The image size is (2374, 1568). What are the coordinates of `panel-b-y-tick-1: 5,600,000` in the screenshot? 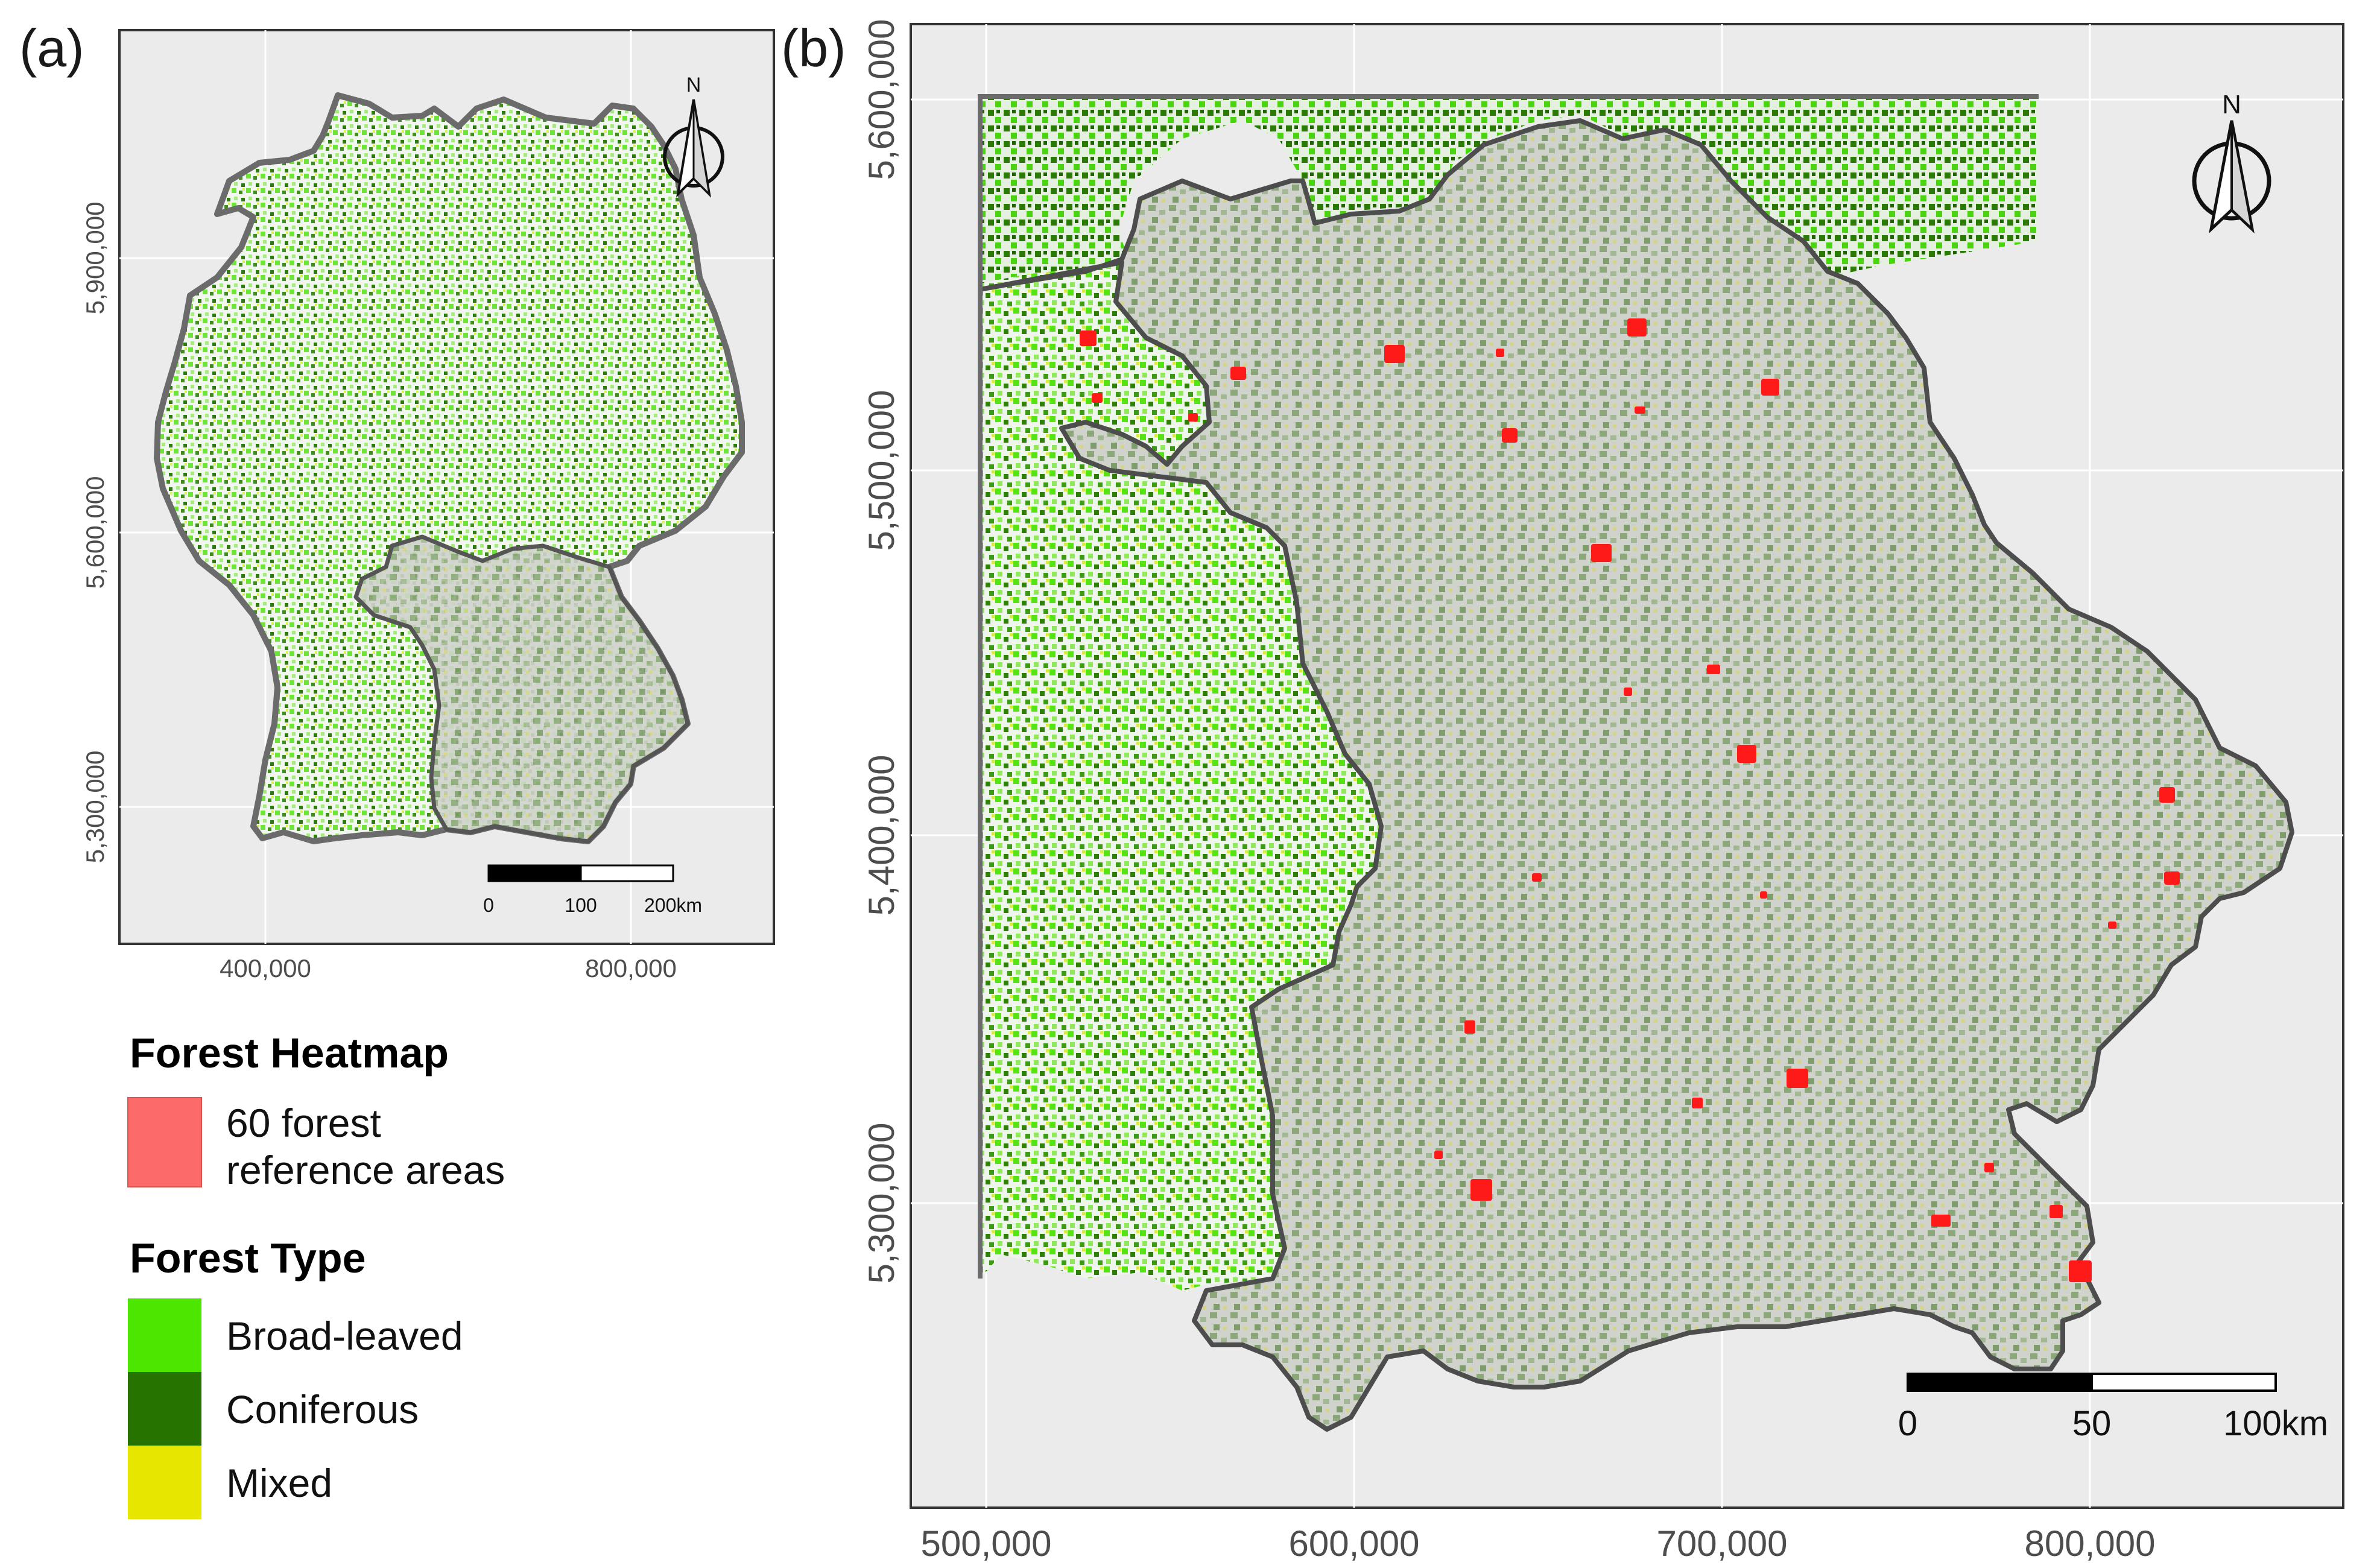 It's located at (881, 99).